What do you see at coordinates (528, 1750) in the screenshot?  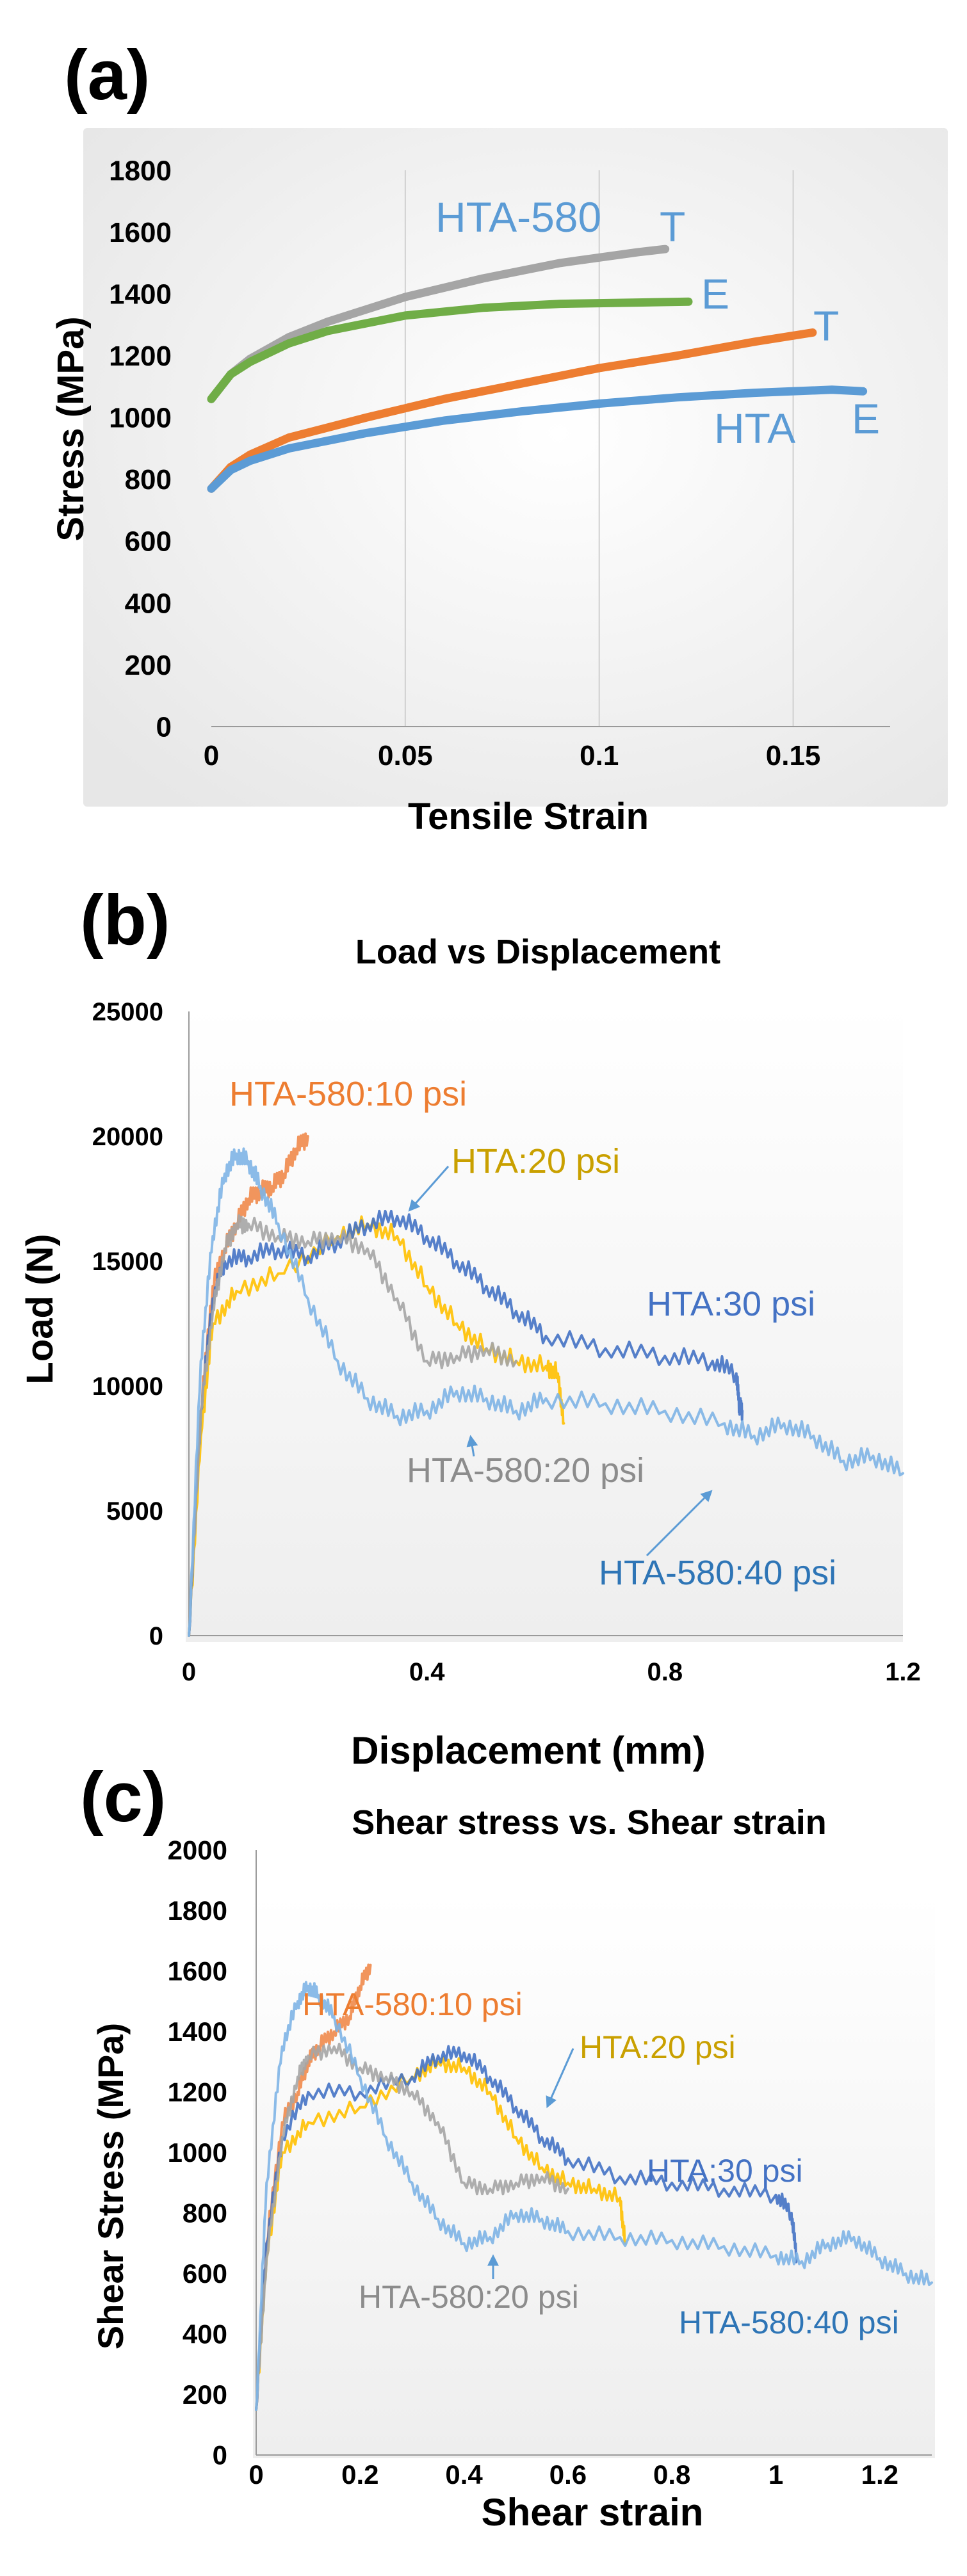 I see `panel-b-xlabel: Displacement (mm)` at bounding box center [528, 1750].